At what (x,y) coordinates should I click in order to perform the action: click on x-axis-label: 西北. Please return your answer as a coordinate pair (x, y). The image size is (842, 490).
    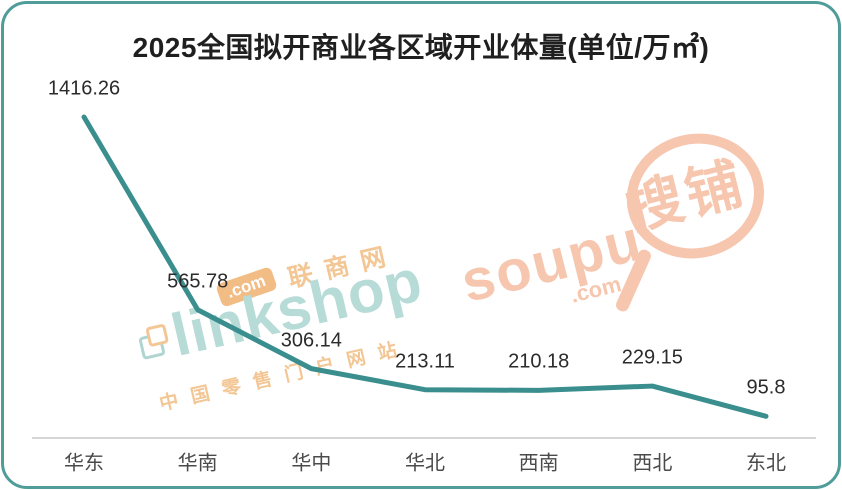
    Looking at the image, I should click on (652, 463).